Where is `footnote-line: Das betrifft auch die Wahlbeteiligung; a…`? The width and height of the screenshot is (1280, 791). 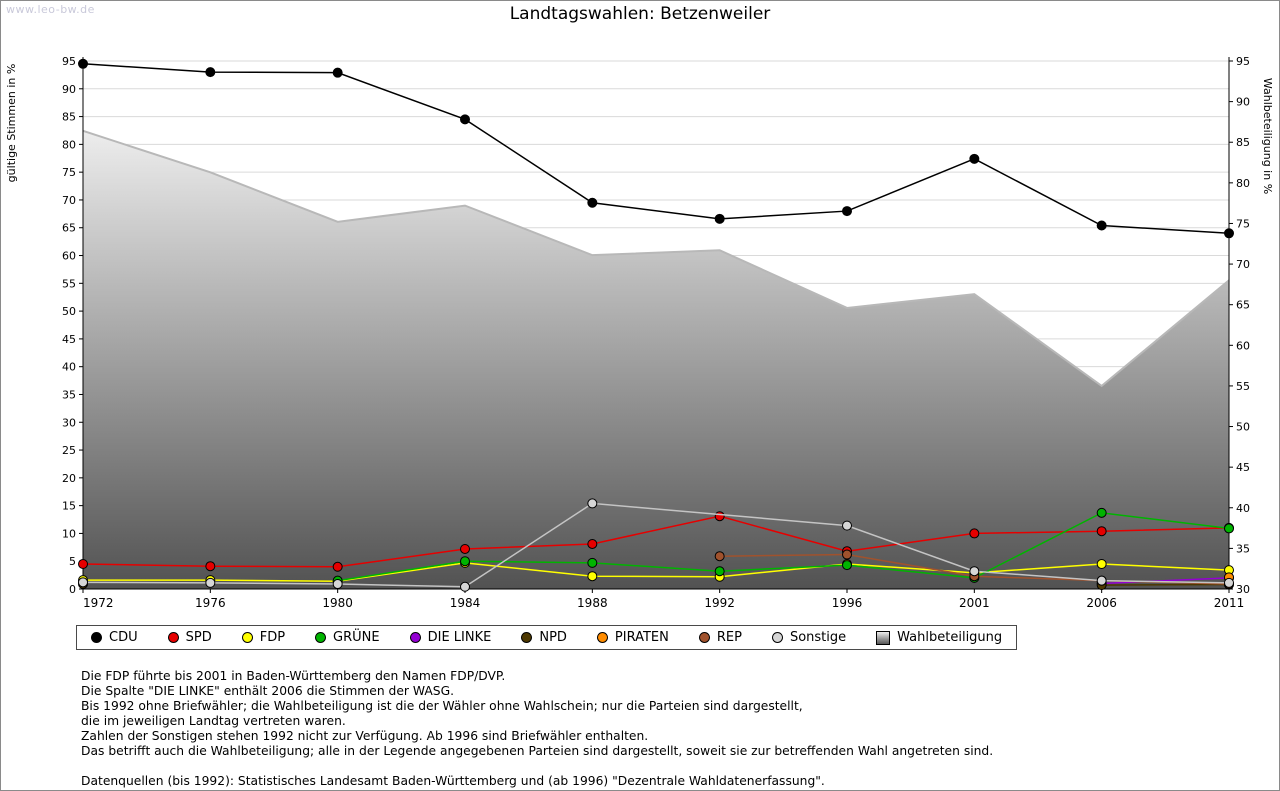
footnote-line: Das betrifft auch die Wahlbeteiligung; a… is located at coordinates (537, 751).